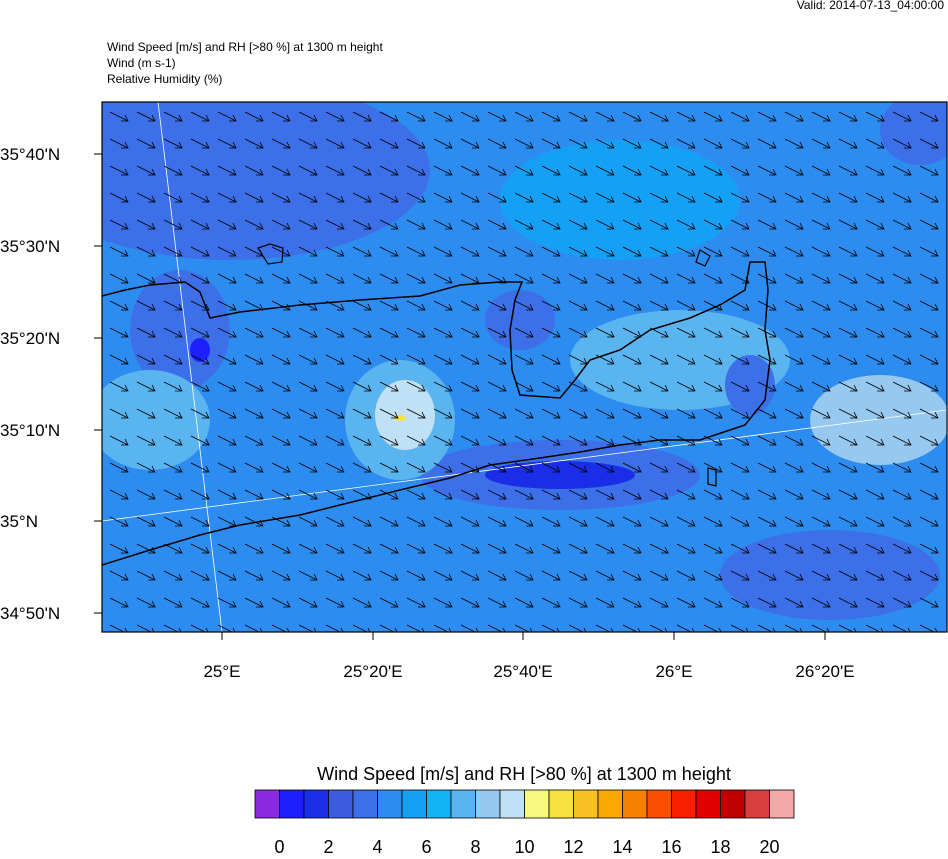  I want to click on colorbar-tick-label: 18, so click(720, 845).